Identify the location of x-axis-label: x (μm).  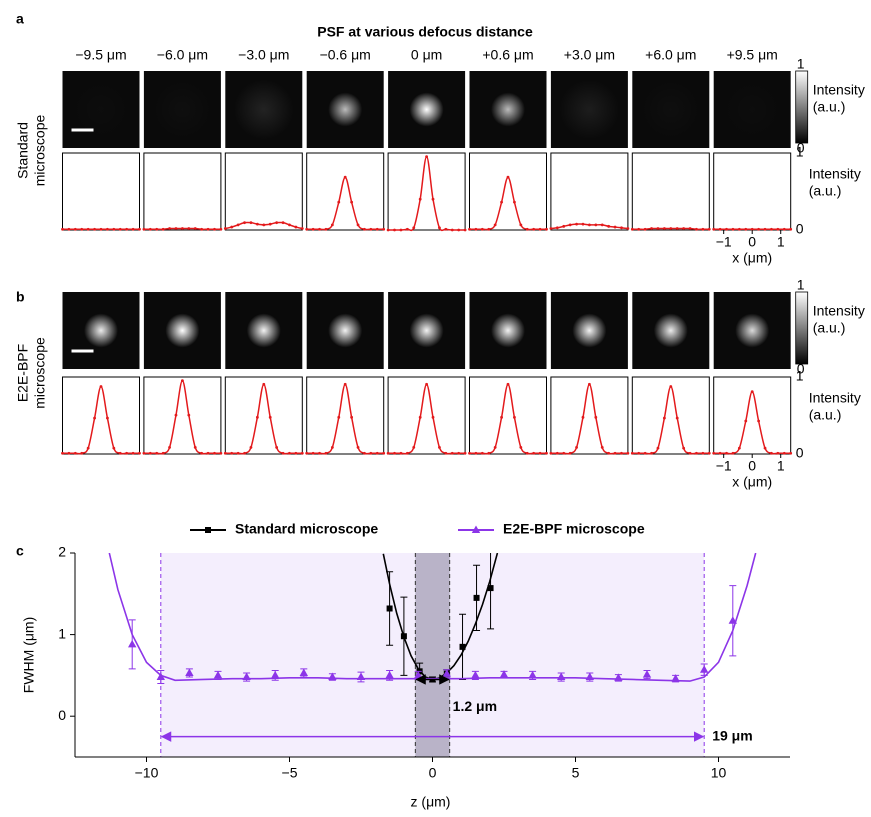
(752, 258).